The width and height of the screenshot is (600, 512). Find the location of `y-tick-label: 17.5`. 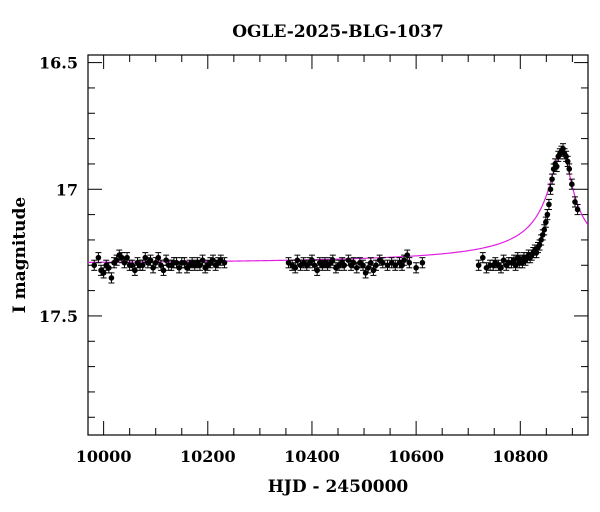

y-tick-label: 17.5 is located at coordinates (58, 316).